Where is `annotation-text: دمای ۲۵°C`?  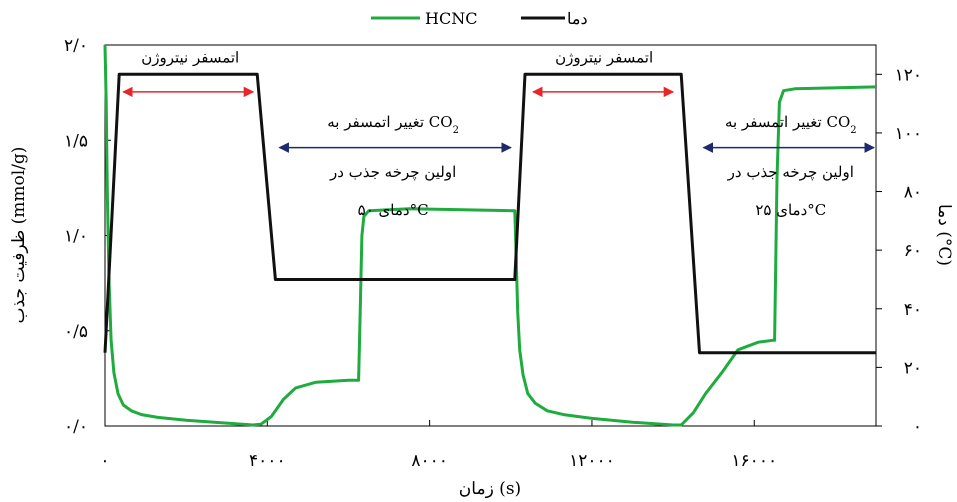 annotation-text: دمای ۲۵°C is located at coordinates (790, 210).